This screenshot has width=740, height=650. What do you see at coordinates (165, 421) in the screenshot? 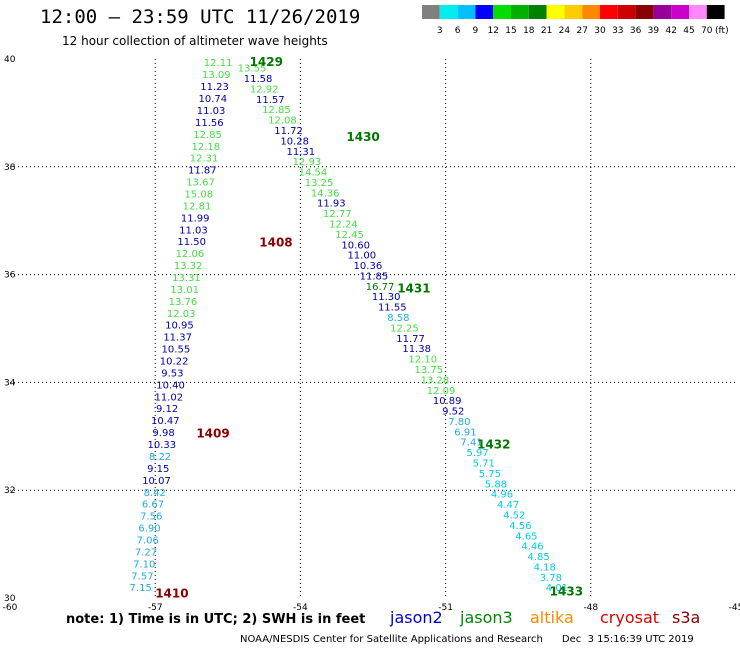
I see `wave-height-label: 10.47` at bounding box center [165, 421].